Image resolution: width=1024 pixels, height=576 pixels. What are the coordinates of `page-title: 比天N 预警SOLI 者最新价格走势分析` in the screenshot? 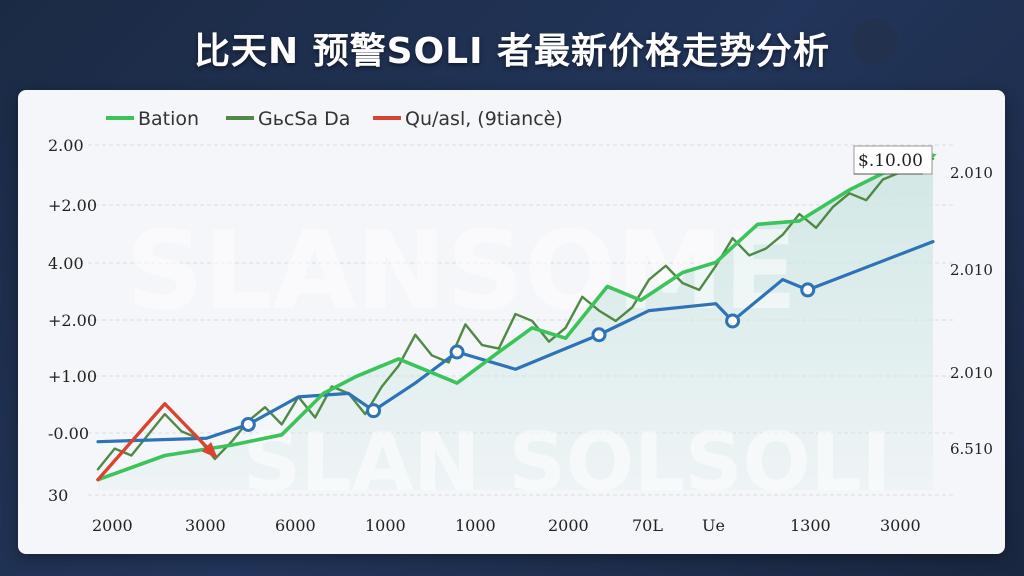 It's located at (512, 51).